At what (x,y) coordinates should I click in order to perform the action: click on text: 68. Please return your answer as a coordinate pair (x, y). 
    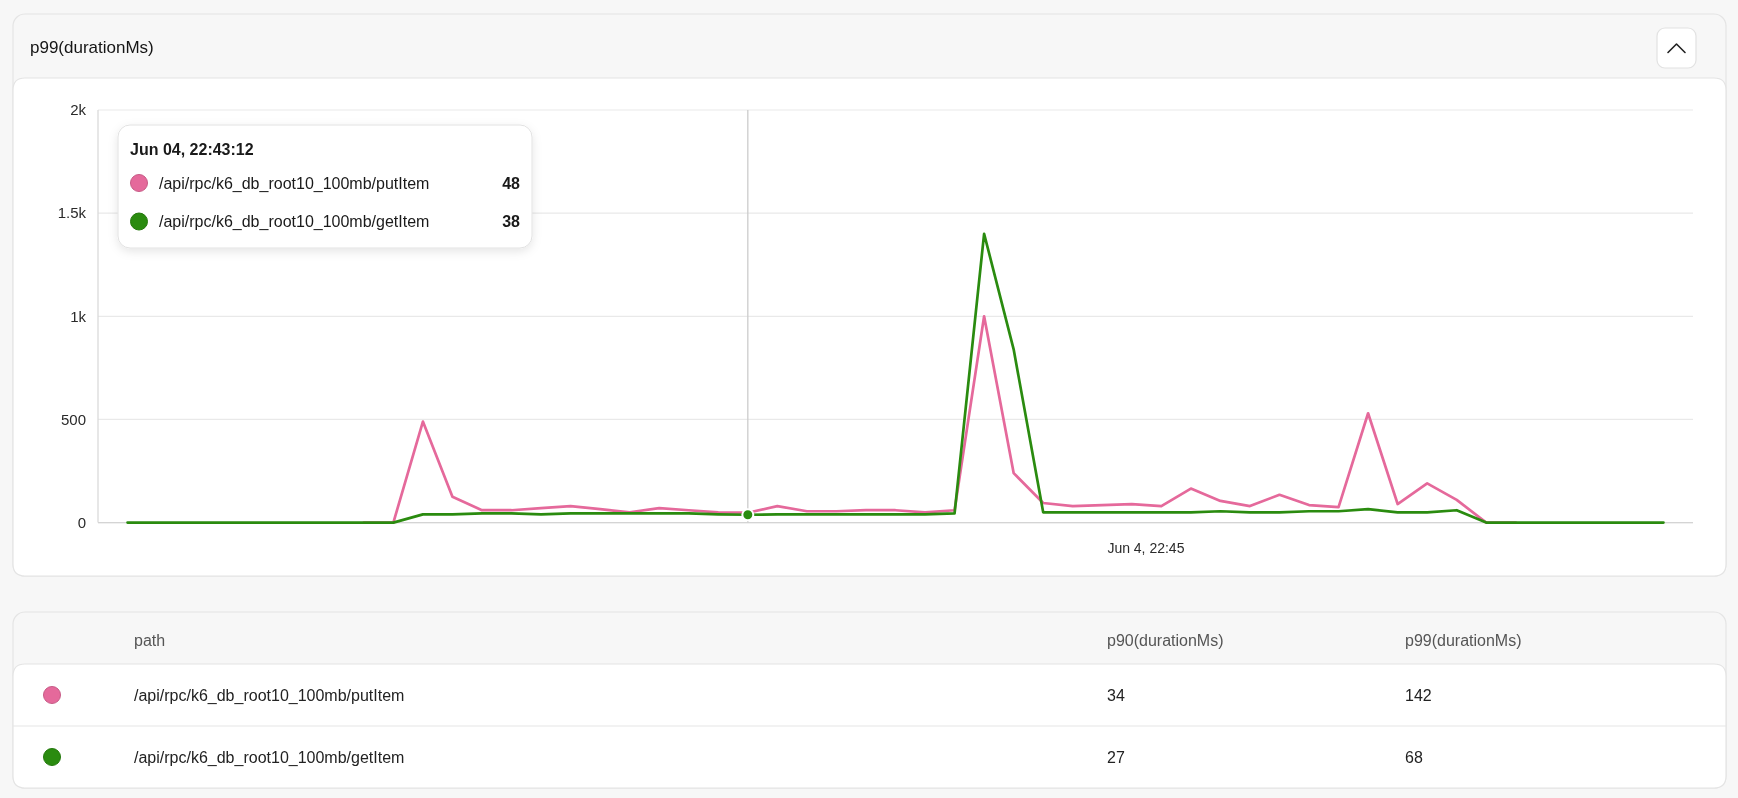
    Looking at the image, I should click on (1414, 757).